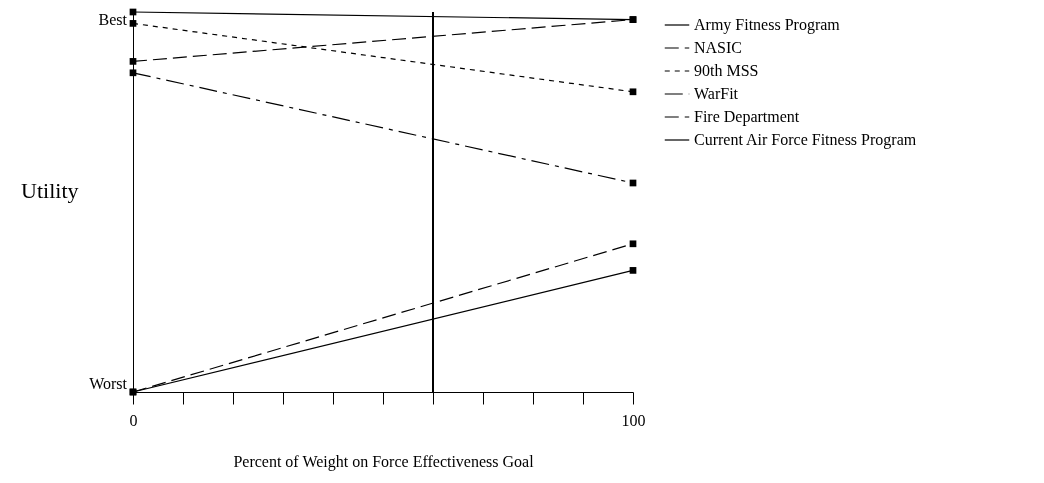 The width and height of the screenshot is (1044, 483). Describe the element at coordinates (805, 140) in the screenshot. I see `legend-label: Current Air Force Fitness Program` at that location.